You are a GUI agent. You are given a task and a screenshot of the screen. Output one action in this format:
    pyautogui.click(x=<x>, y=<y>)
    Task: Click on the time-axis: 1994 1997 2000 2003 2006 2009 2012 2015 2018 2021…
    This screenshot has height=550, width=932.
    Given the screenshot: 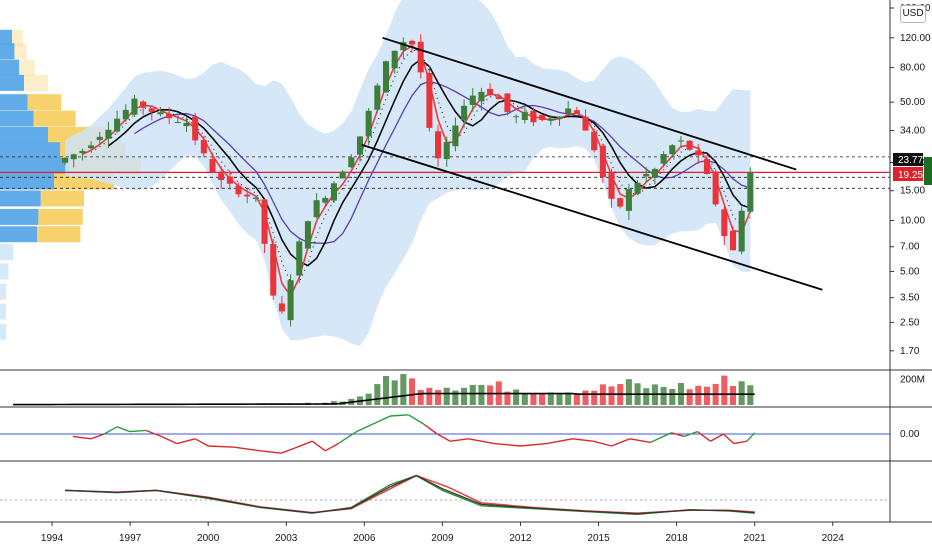 What is the action you would take?
    pyautogui.click(x=442, y=533)
    